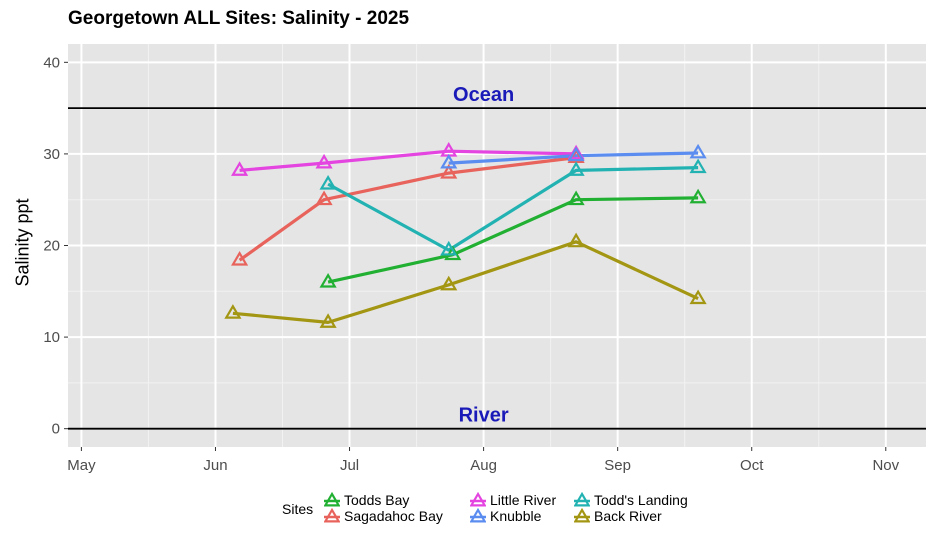 Image resolution: width=937 pixels, height=546 pixels. I want to click on legend-item-little-river: Little River, so click(513, 500).